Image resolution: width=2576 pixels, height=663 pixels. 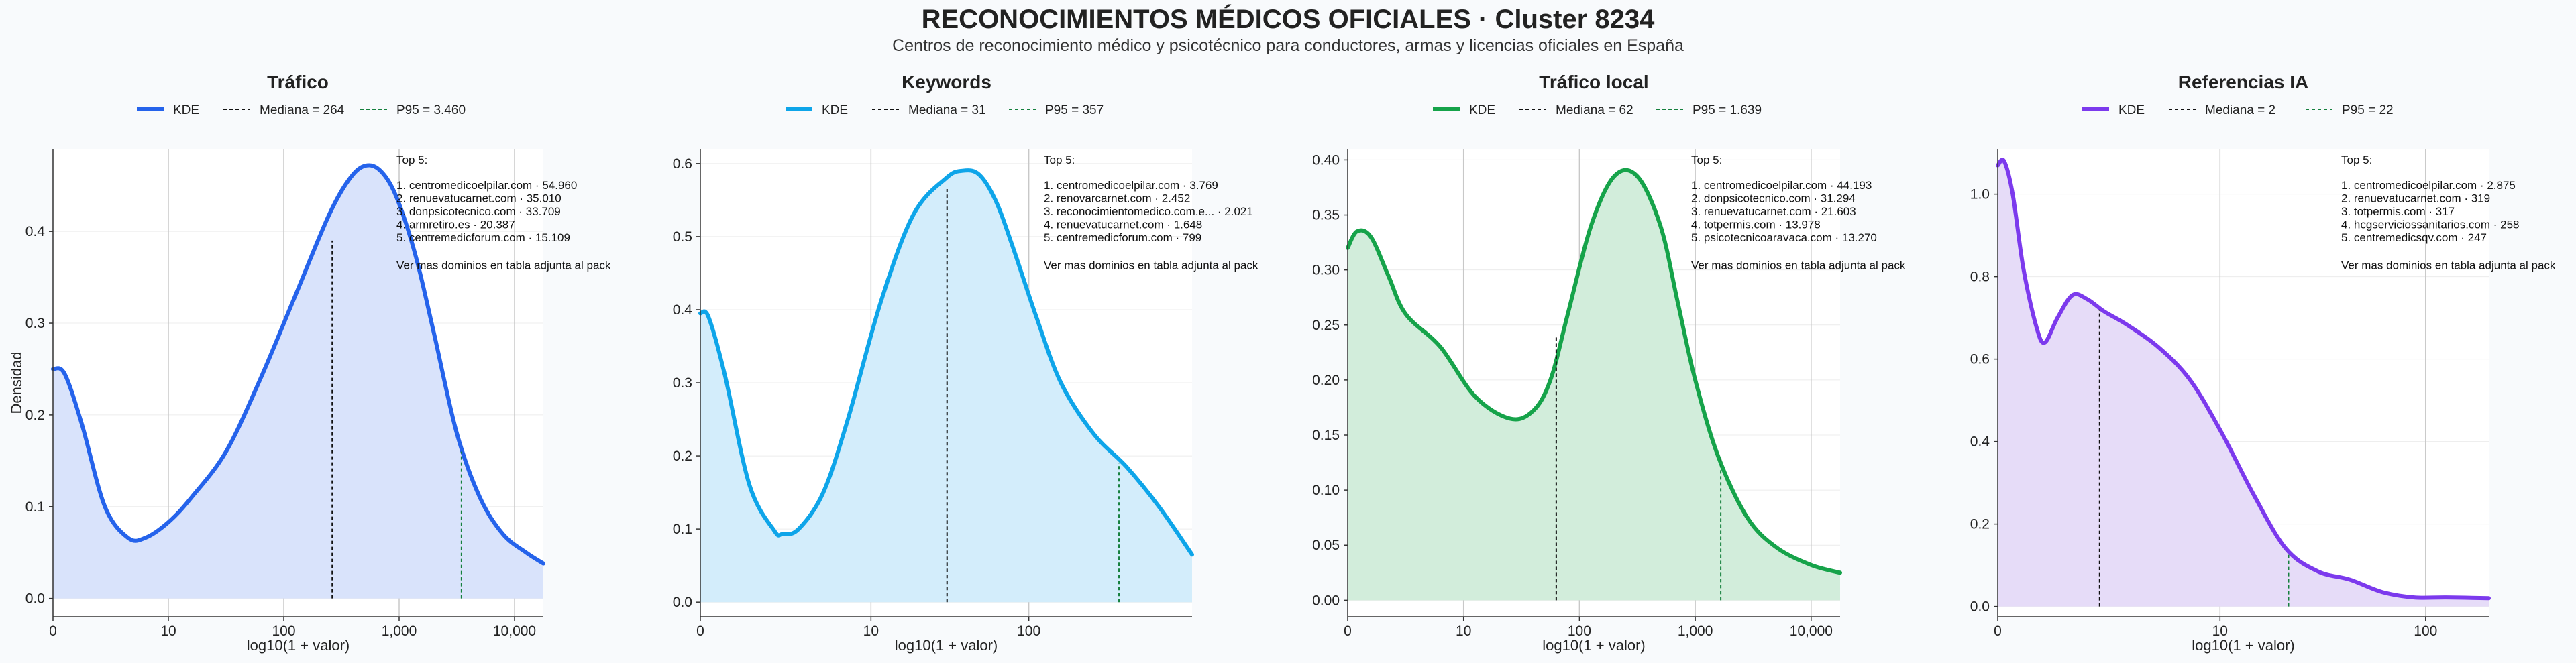 I want to click on top5-item: 5. centremedicsqv.com · 247, so click(x=2414, y=237).